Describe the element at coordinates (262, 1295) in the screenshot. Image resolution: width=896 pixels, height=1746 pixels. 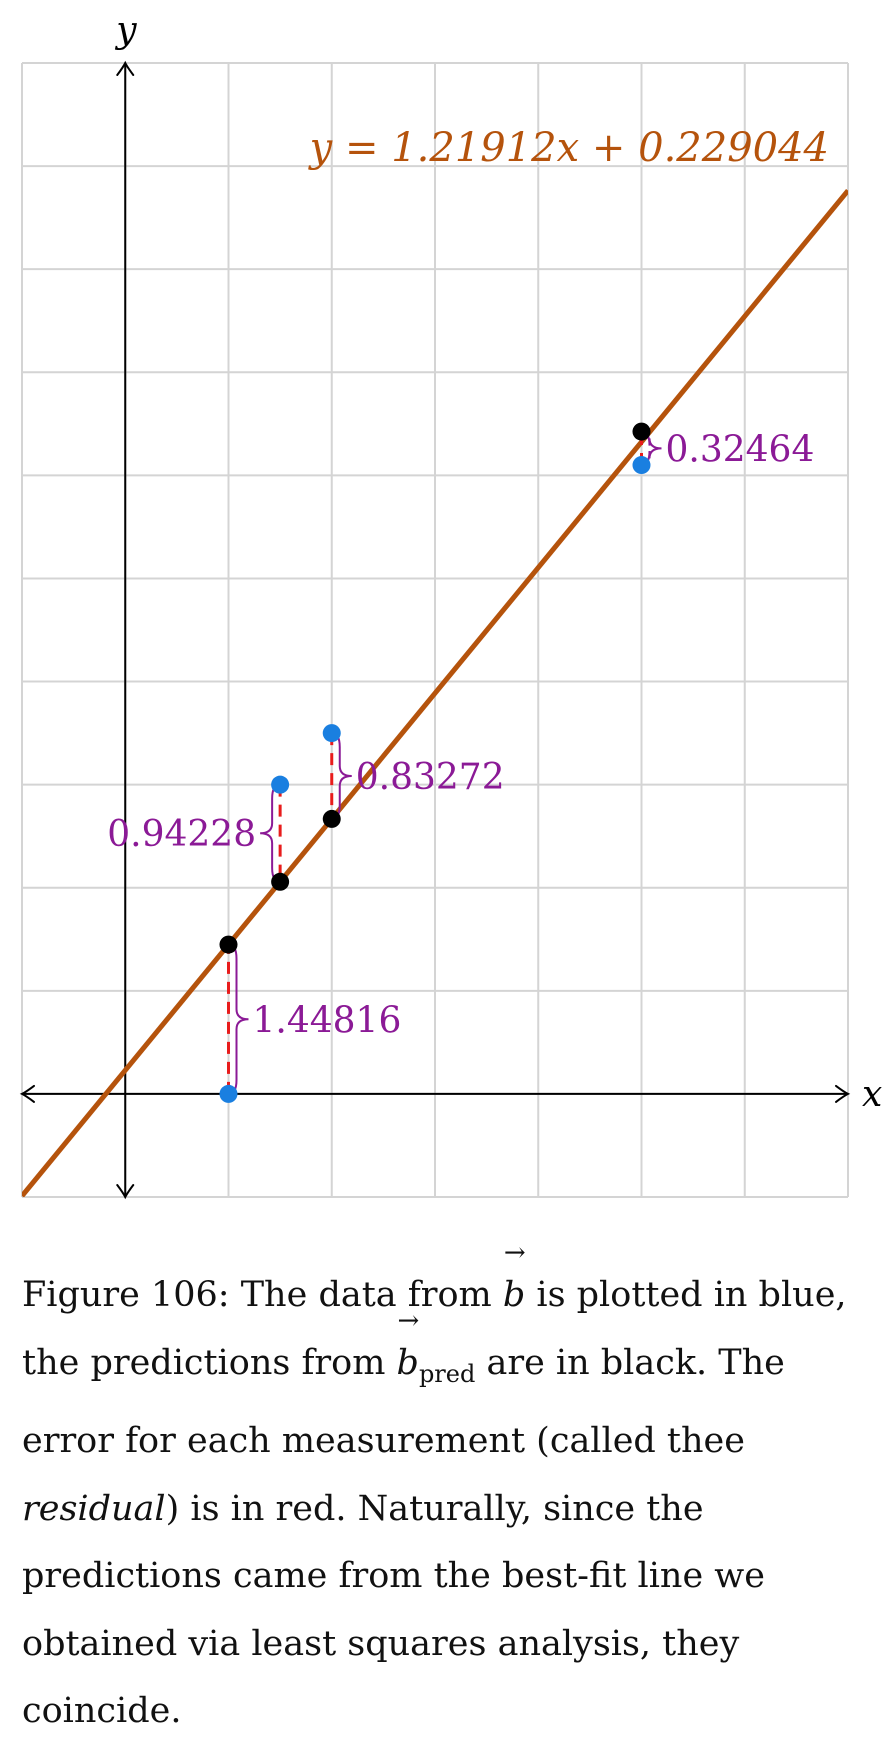
I see `caption-part1: Figure 106: The data from` at that location.